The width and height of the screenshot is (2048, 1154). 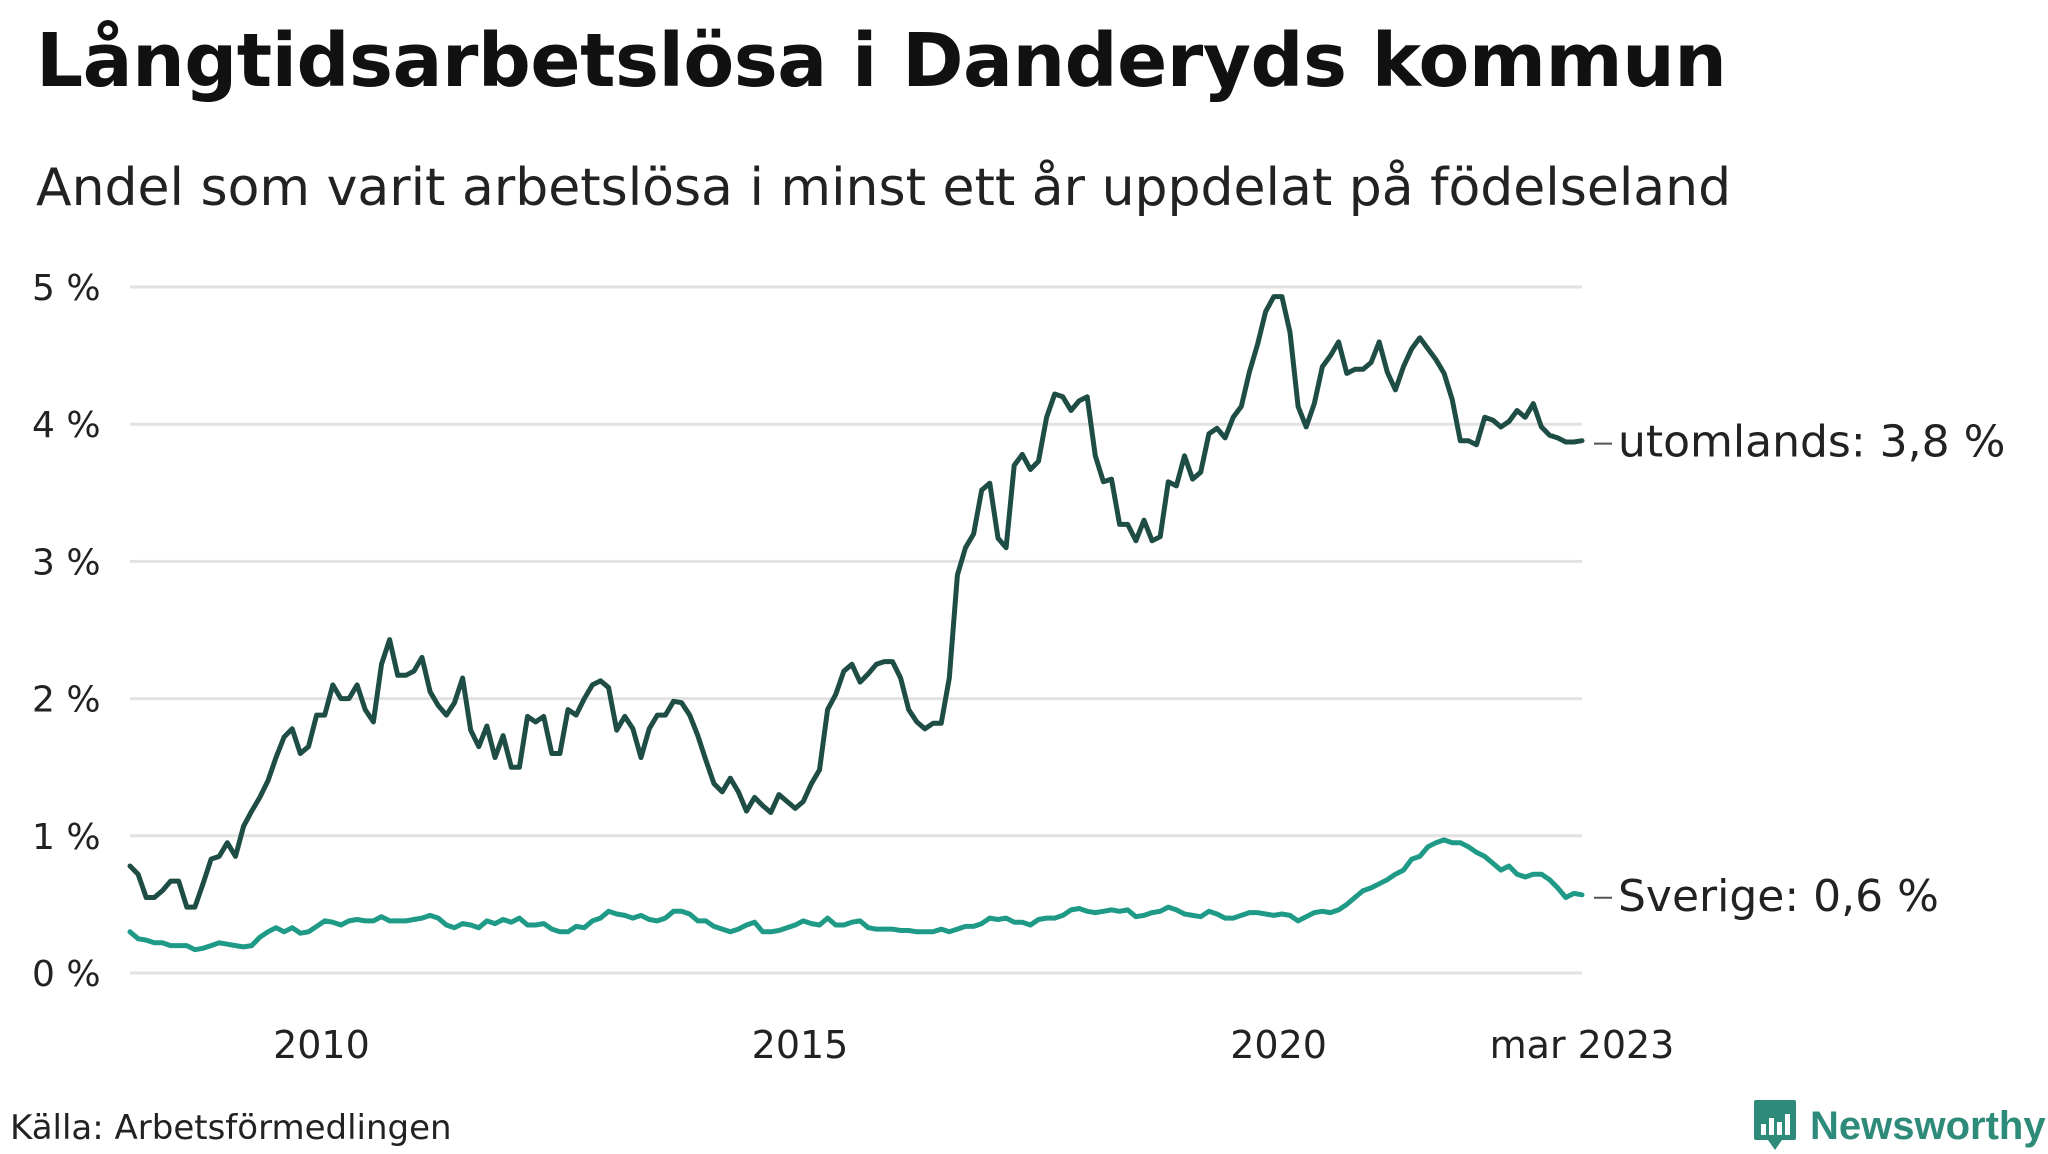 What do you see at coordinates (66, 631) in the screenshot?
I see `y-axis-ticks: 0 % 1 % 2 % 3 % 4 % 5 %` at bounding box center [66, 631].